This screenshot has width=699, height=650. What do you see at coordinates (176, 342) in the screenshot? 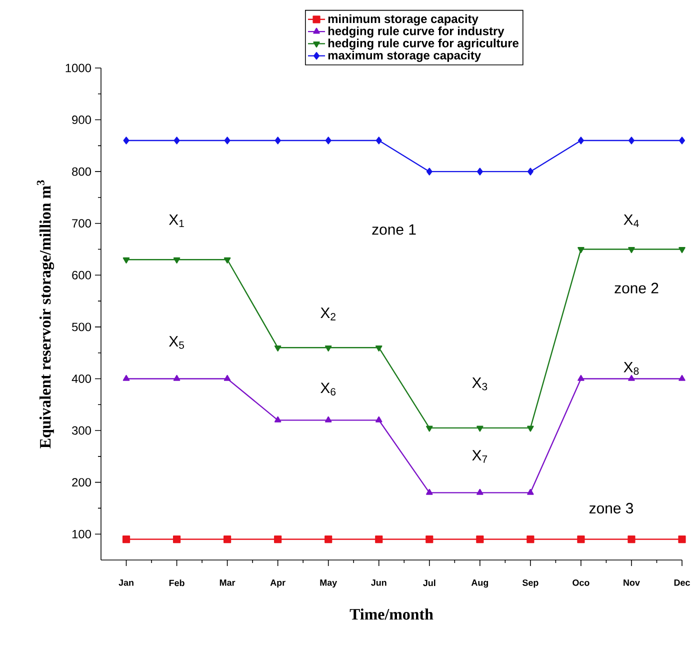
I see `annotation: X$_{5}$` at bounding box center [176, 342].